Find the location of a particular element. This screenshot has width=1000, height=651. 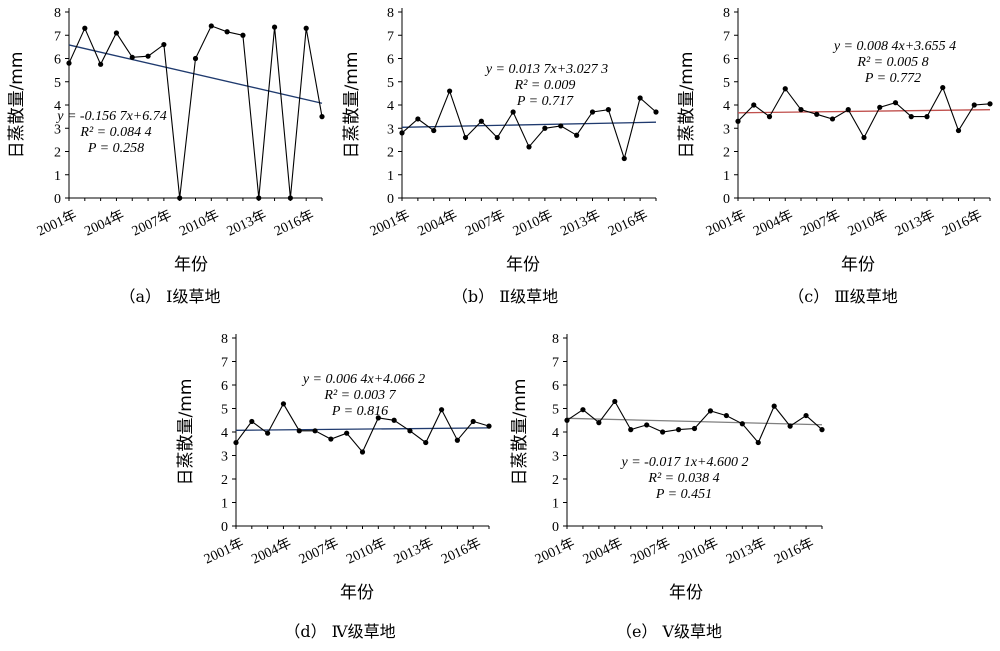

regression-annotation: y = 0.013 7x+3.027 3 is located at coordinates (546, 69).